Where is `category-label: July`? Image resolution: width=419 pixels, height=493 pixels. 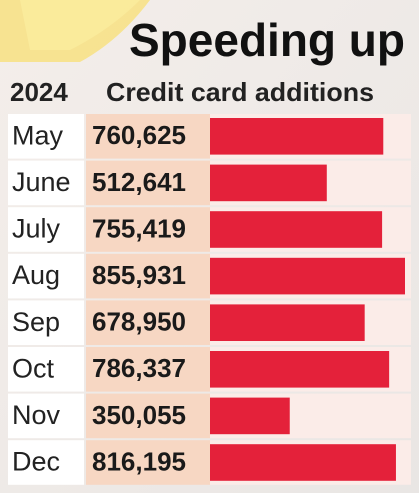 category-label: July is located at coordinates (36, 229).